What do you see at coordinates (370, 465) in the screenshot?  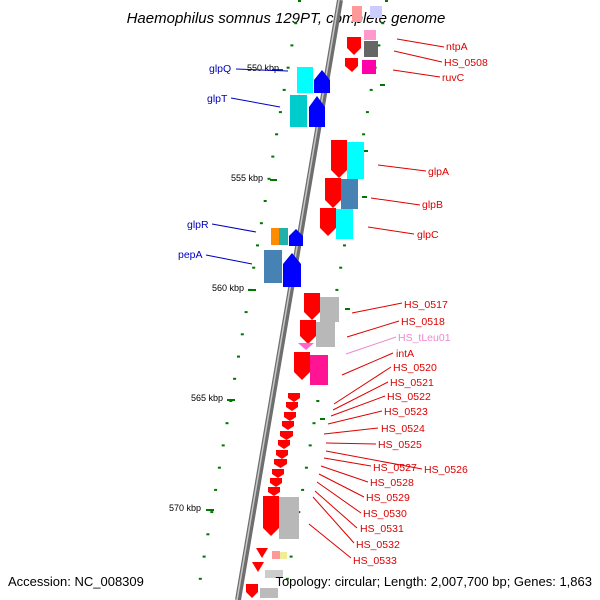 I see `label-HS_0527: HS_0527` at bounding box center [370, 465].